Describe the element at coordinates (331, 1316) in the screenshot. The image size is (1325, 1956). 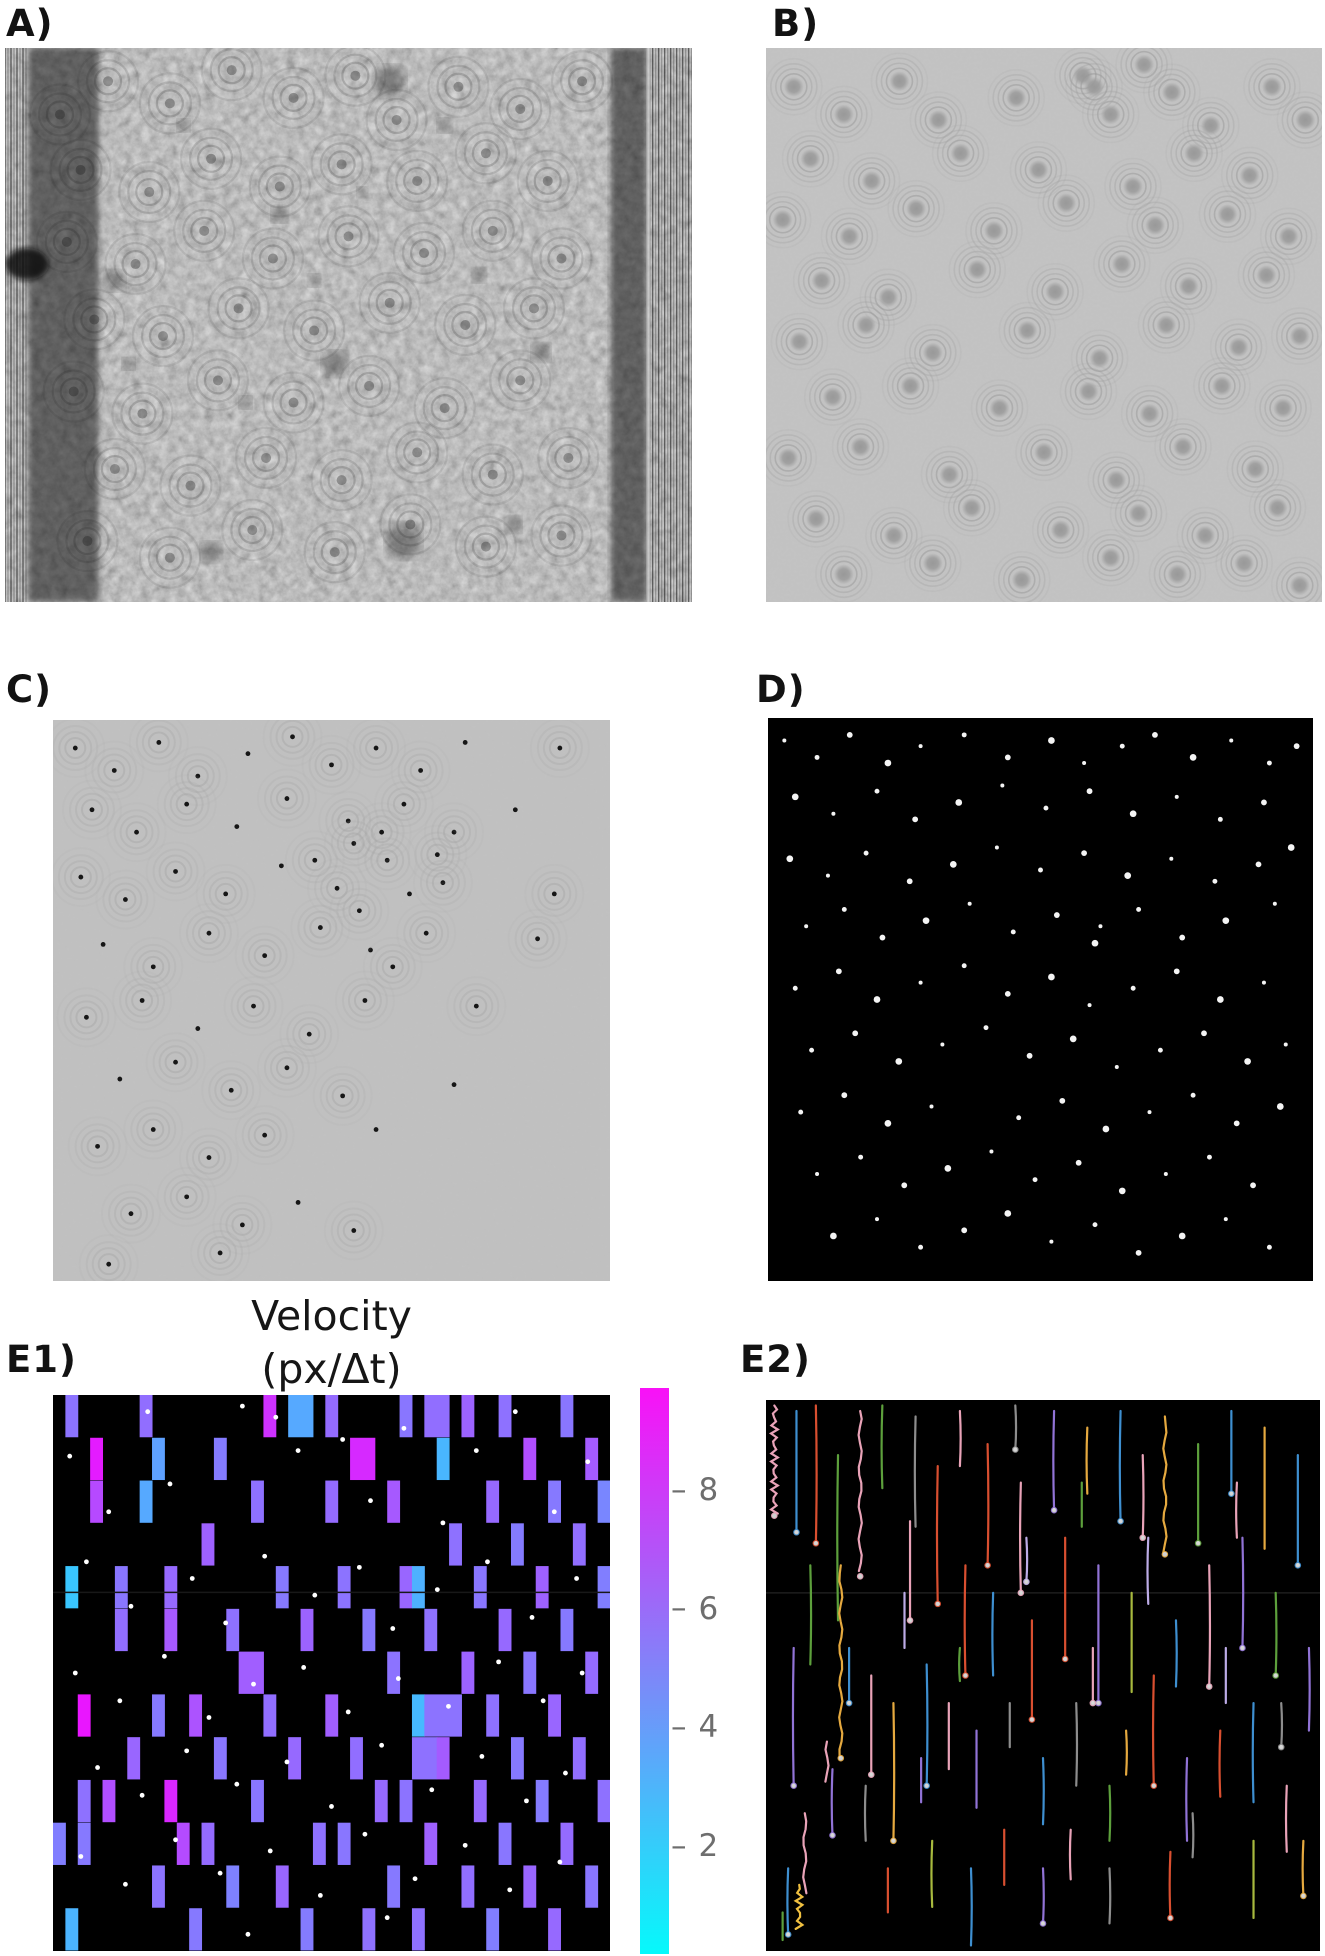
I see `colorbar-title-line1: Velocity` at that location.